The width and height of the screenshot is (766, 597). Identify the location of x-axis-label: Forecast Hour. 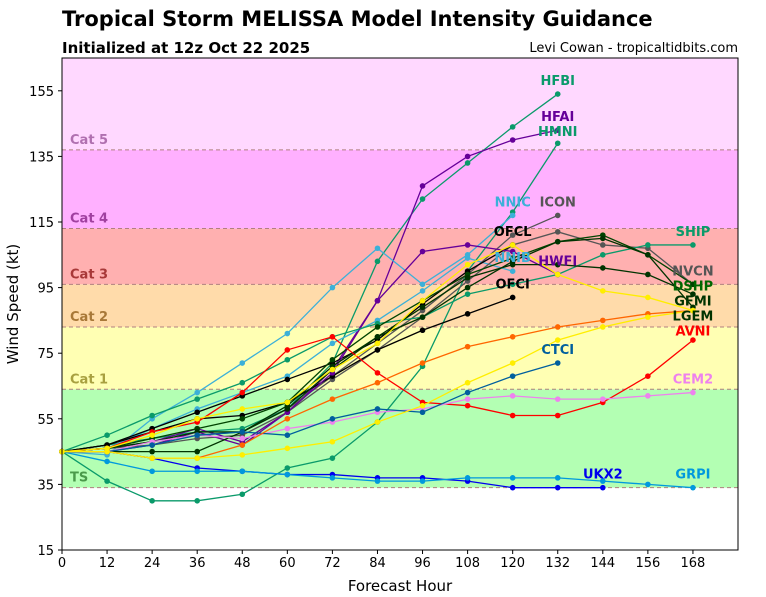
(400, 586).